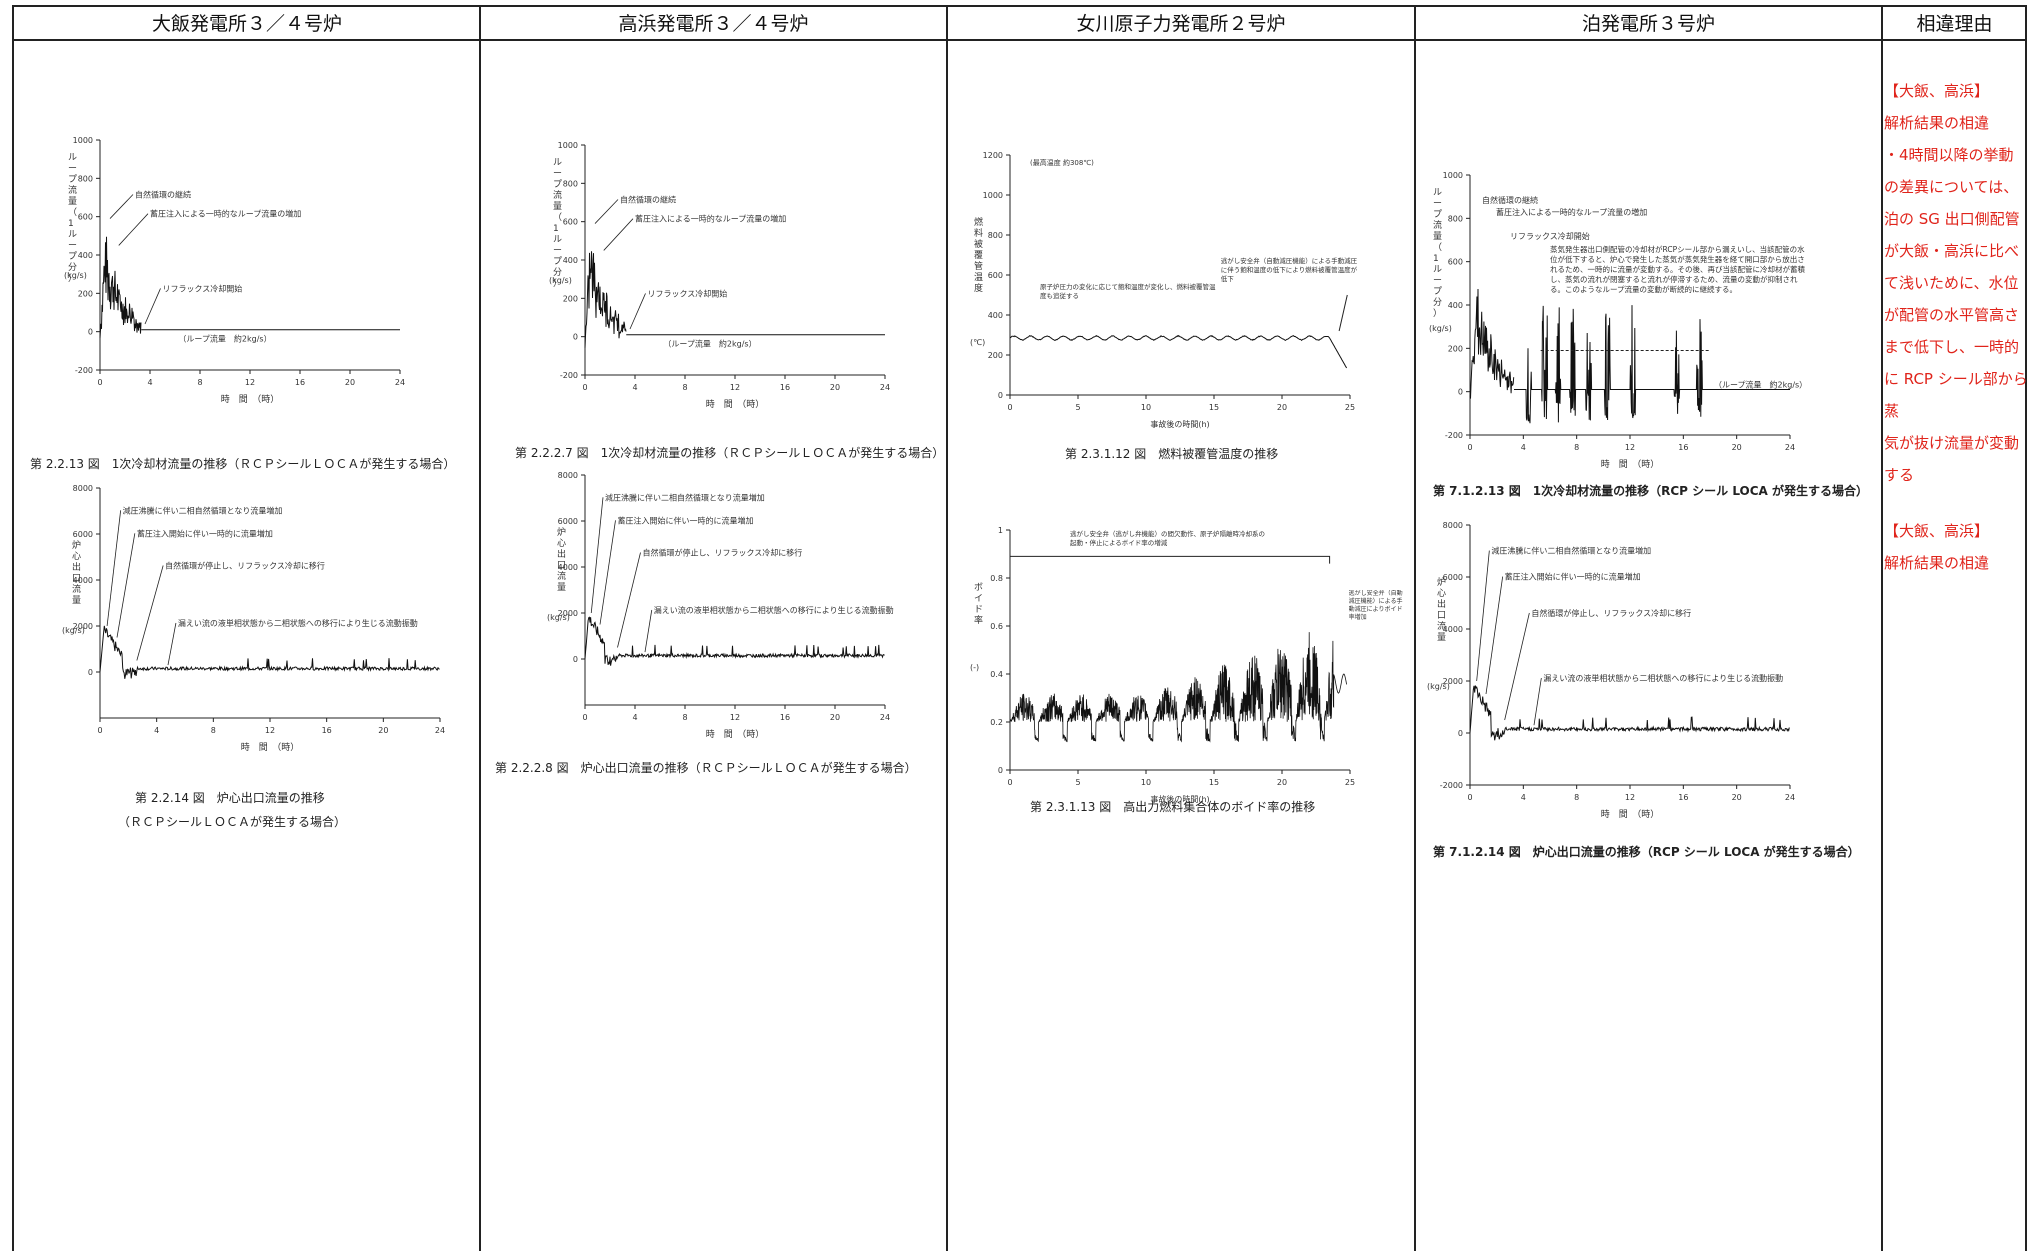 The width and height of the screenshot is (2036, 1251). I want to click on x-tick-label: 12, so click(1630, 797).